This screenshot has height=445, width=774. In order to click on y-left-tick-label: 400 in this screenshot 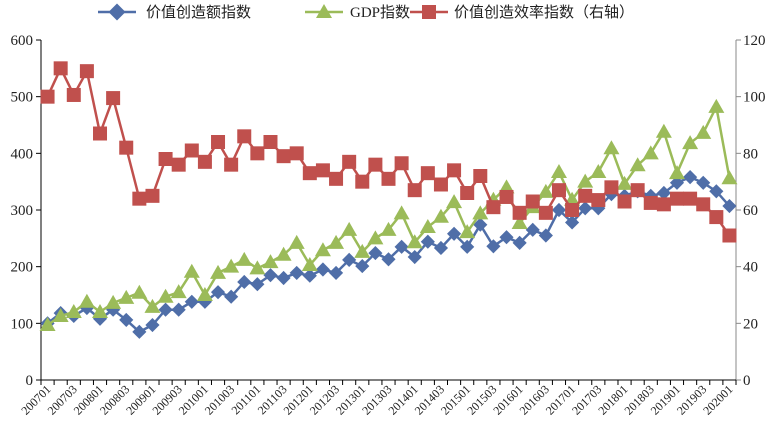, I will do `click(22, 154)`.